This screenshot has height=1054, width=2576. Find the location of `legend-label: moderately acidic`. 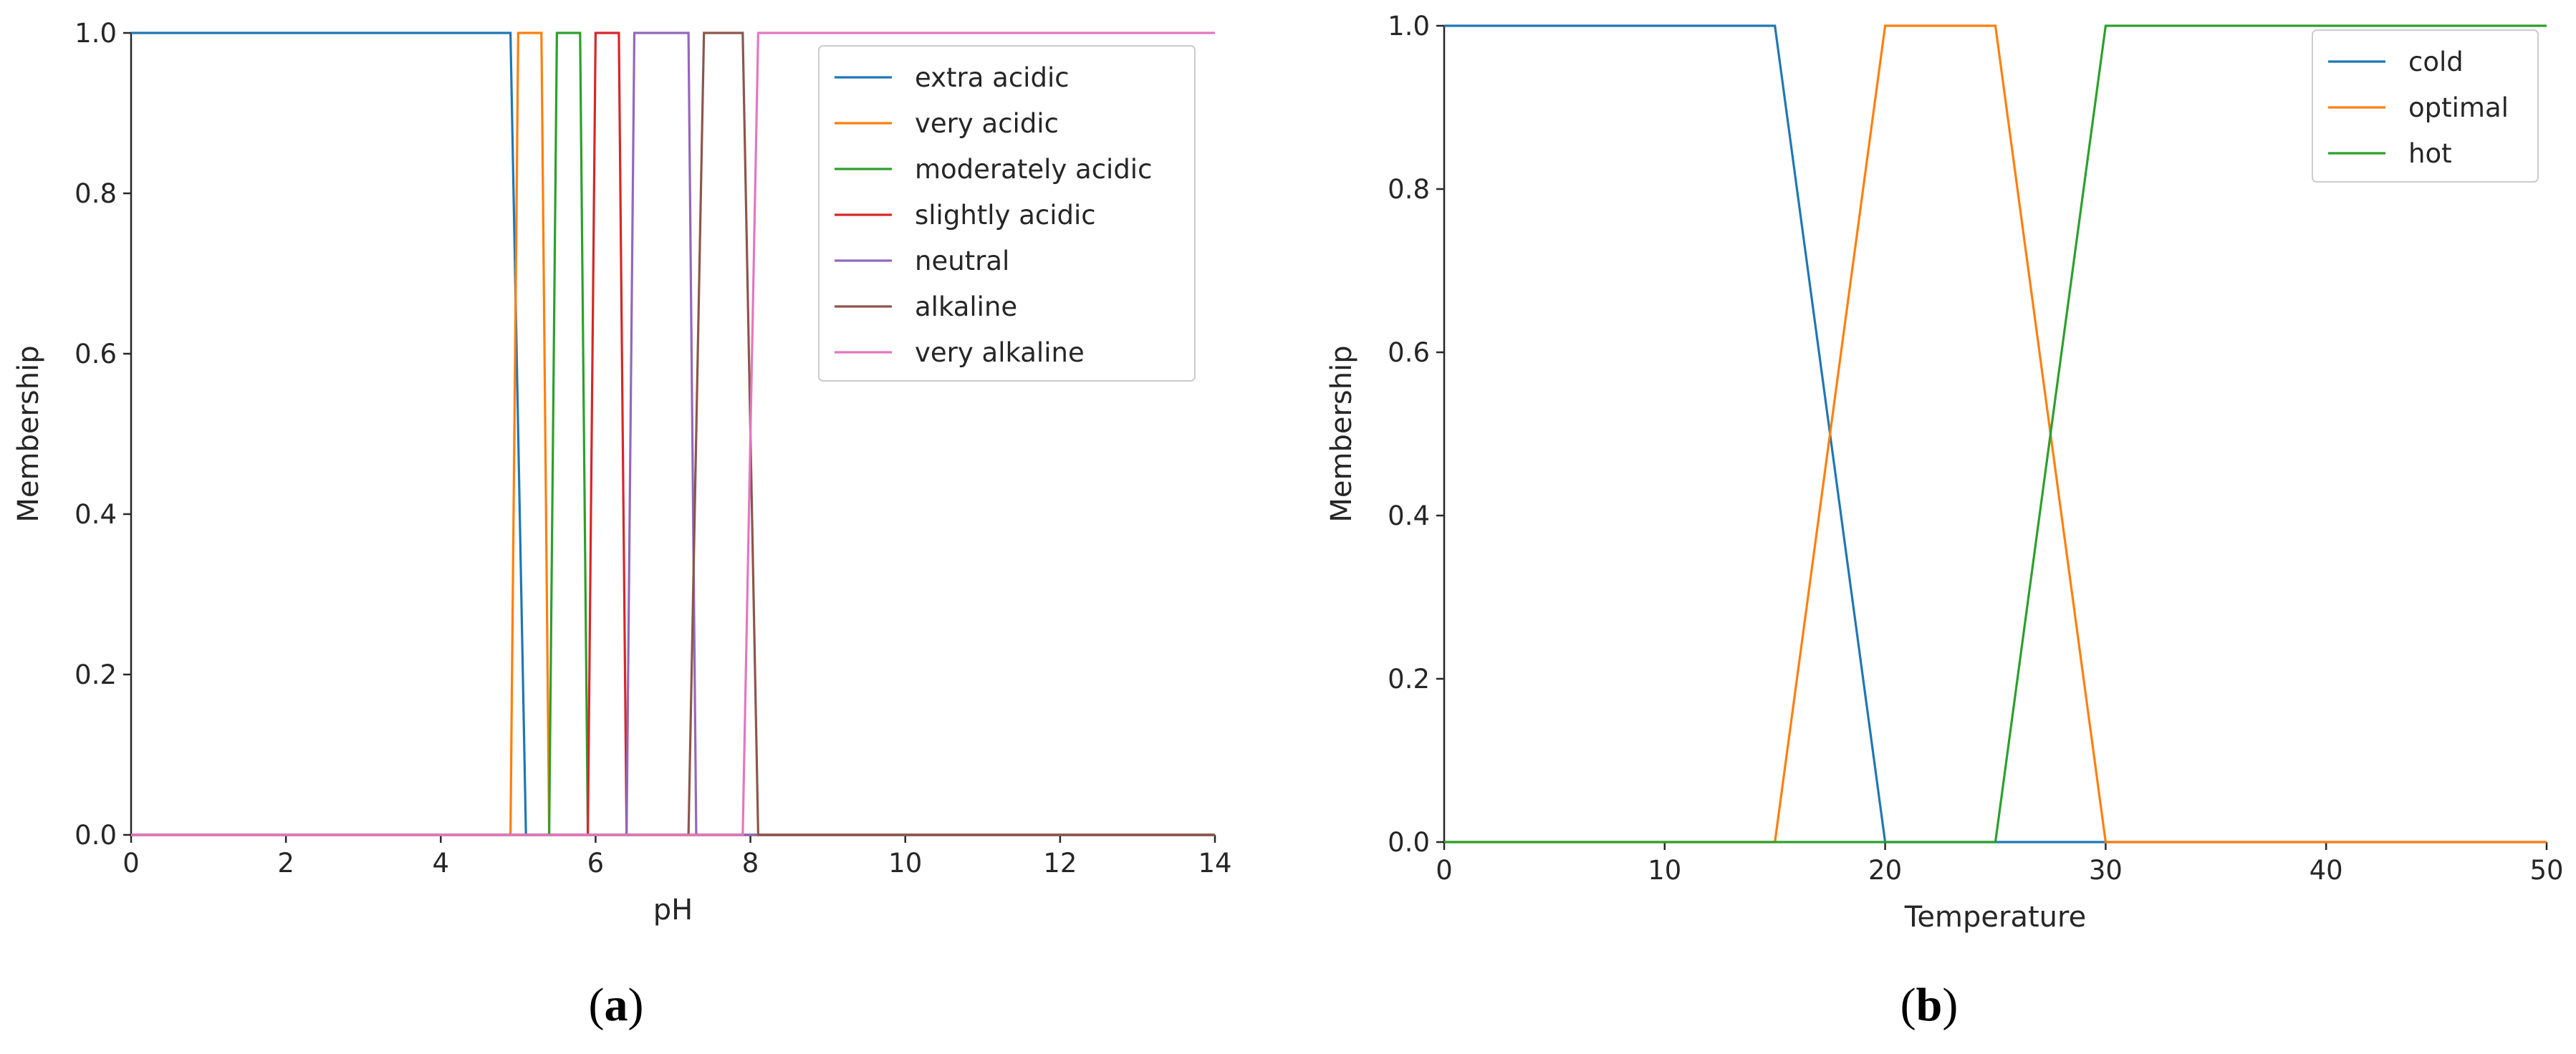

legend-label: moderately acidic is located at coordinates (1033, 169).